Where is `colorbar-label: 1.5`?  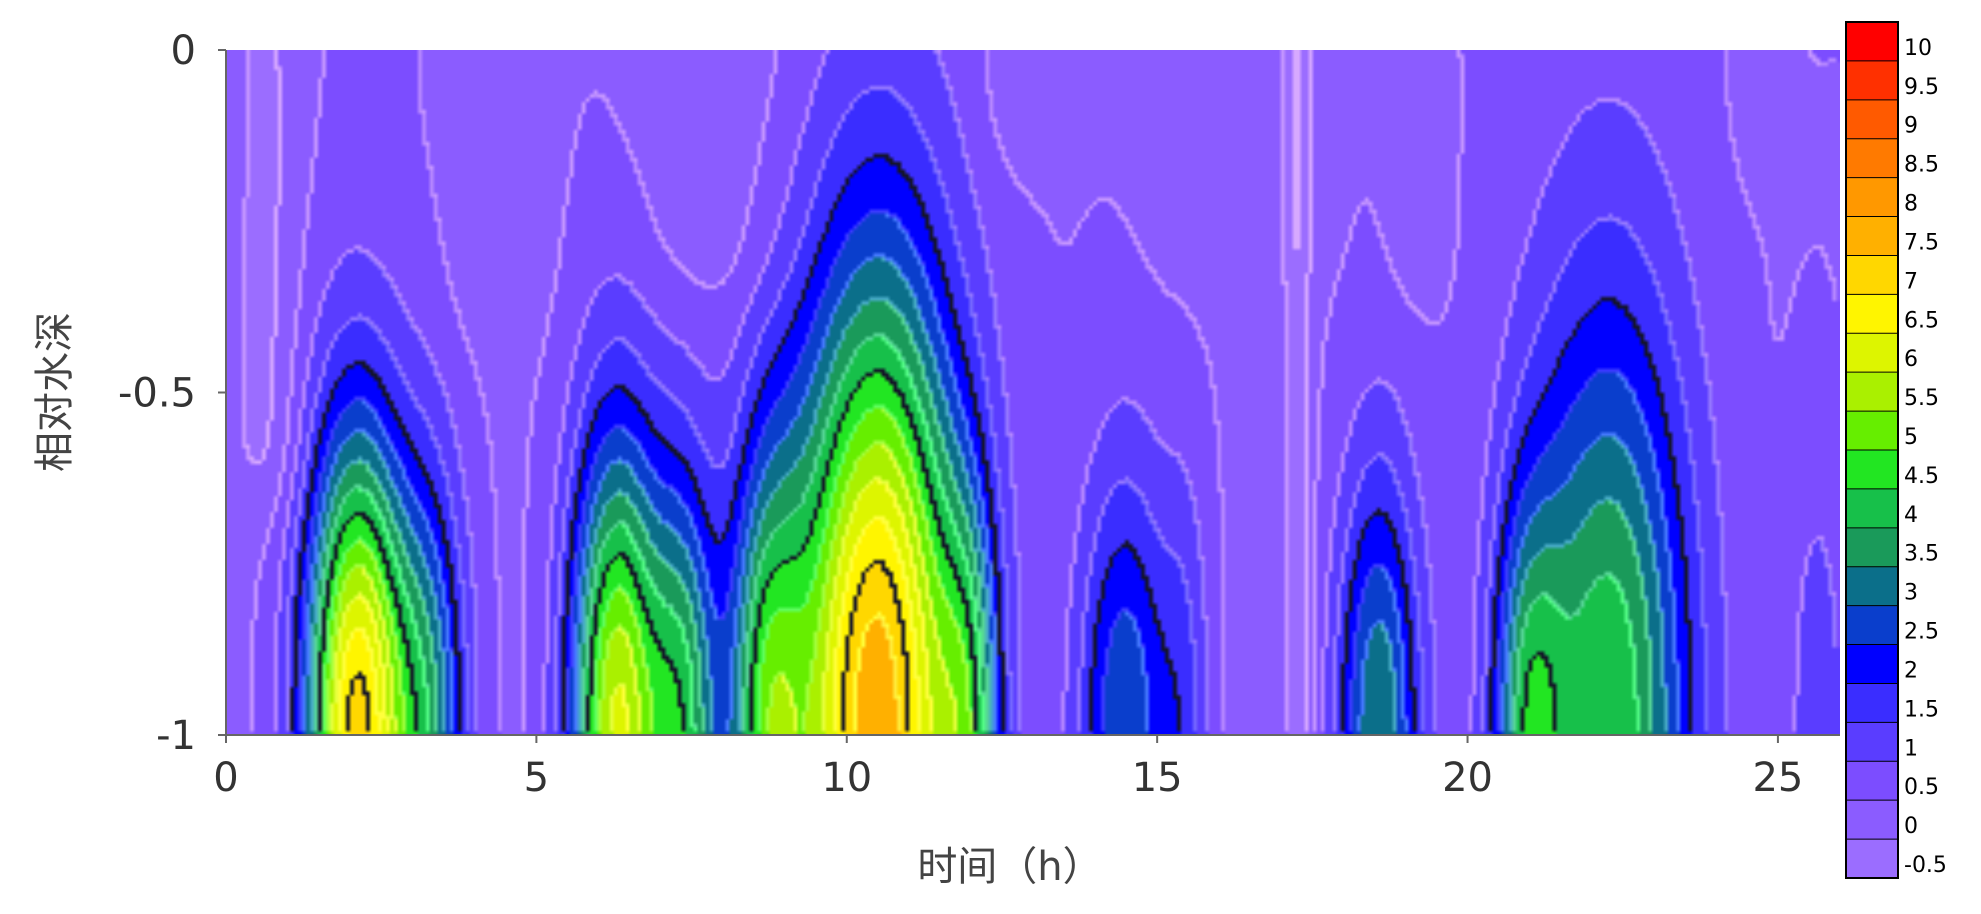 colorbar-label: 1.5 is located at coordinates (1921, 709).